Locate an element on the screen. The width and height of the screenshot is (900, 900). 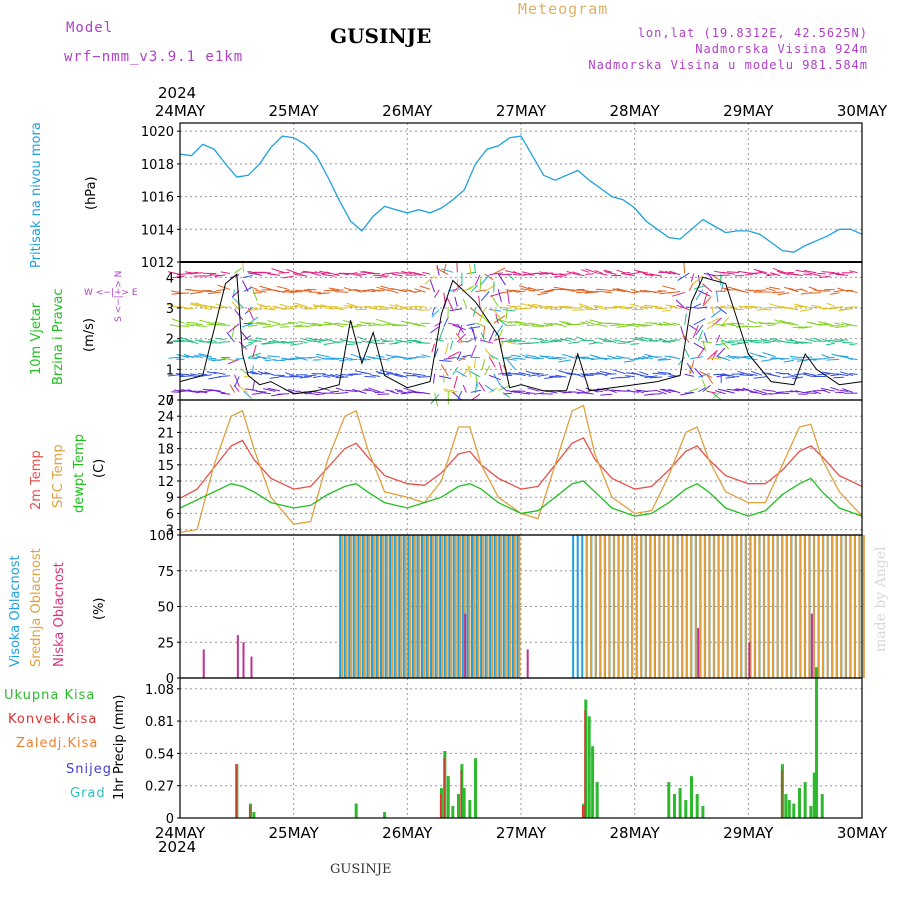
precip-tick: 0.81 is located at coordinates (159, 722).